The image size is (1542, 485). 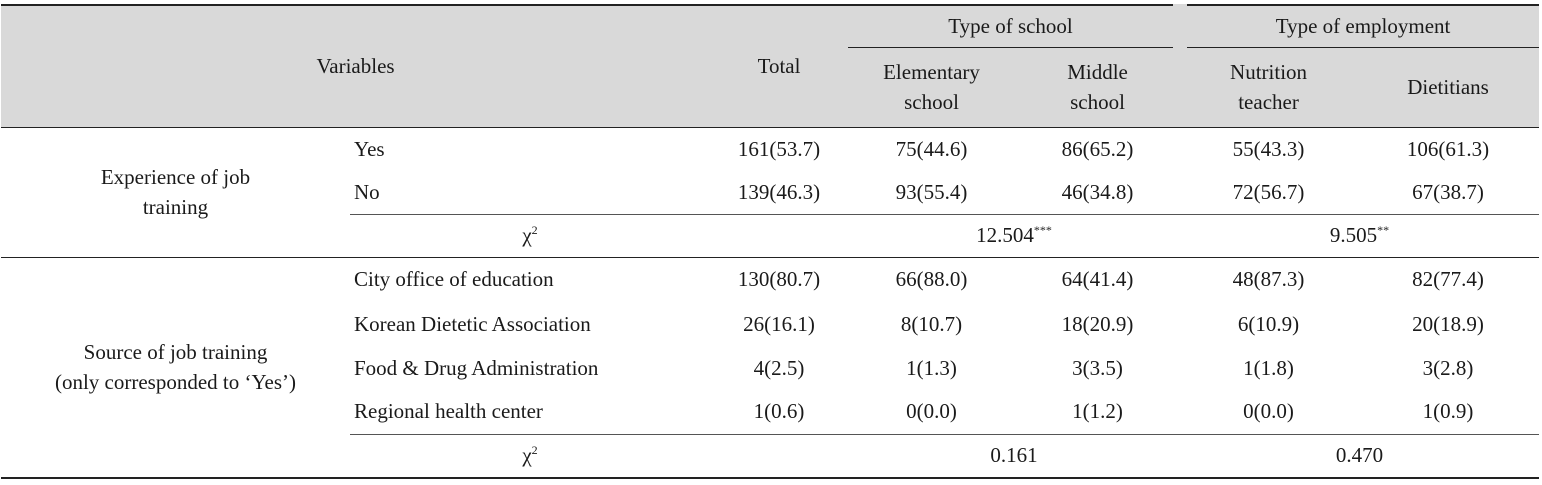 I want to click on elementary-school-header: Elementary school, so click(x=932, y=87).